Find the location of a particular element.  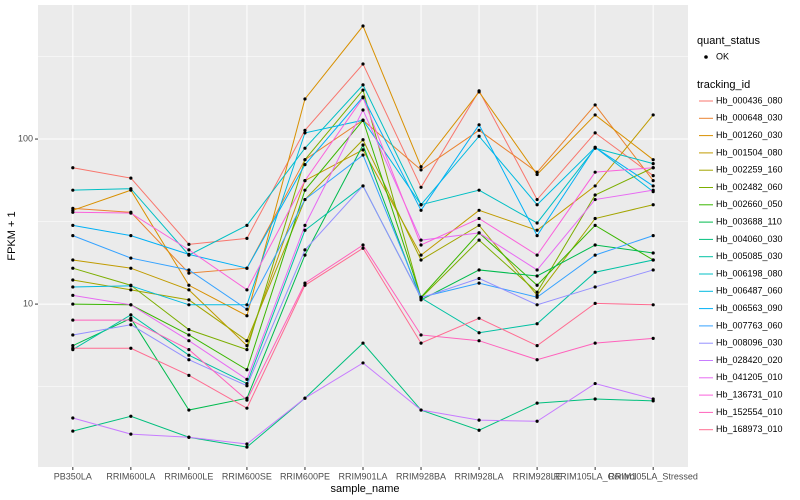

legend-label: Hb_000436_080 is located at coordinates (749, 100).